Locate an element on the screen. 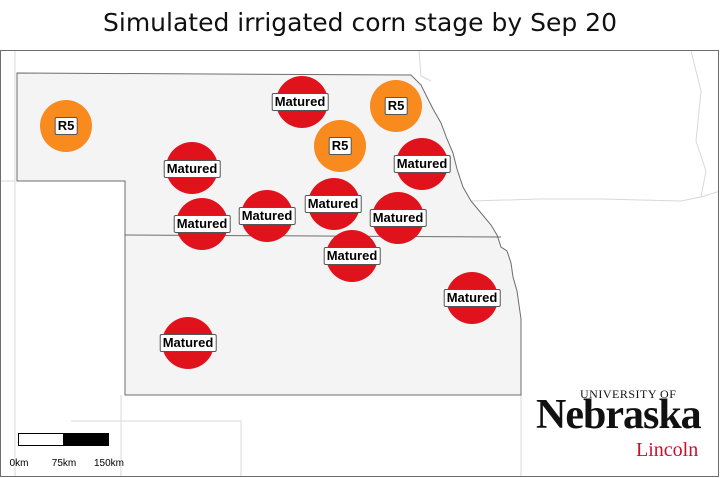  border-sd-north is located at coordinates (425, 66).